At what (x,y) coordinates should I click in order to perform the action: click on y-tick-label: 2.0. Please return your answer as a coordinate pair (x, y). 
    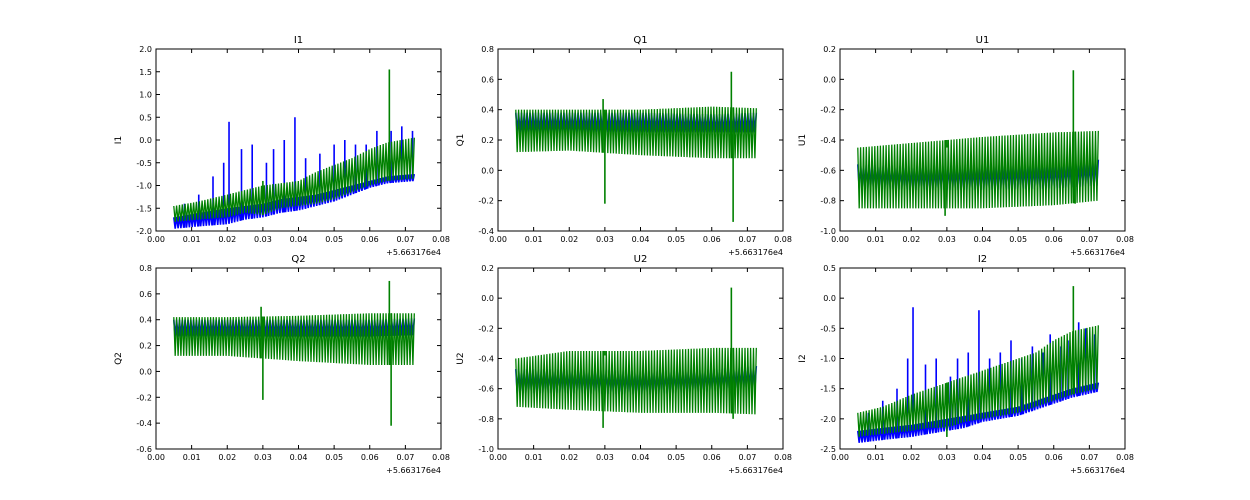
    Looking at the image, I should click on (145, 49).